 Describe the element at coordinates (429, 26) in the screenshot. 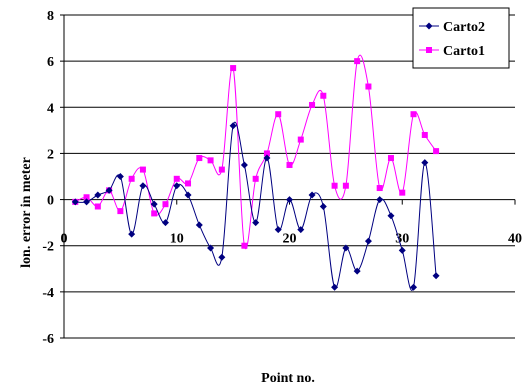

I see `legend-marker-carto2` at that location.